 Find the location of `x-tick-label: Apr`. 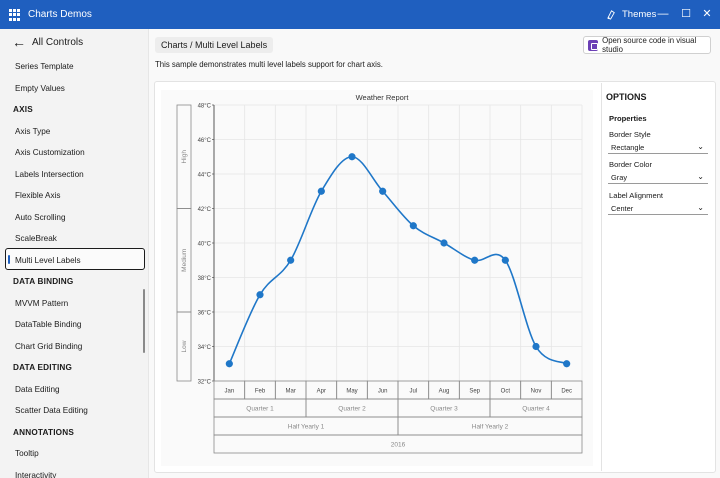

x-tick-label: Apr is located at coordinates (321, 392).